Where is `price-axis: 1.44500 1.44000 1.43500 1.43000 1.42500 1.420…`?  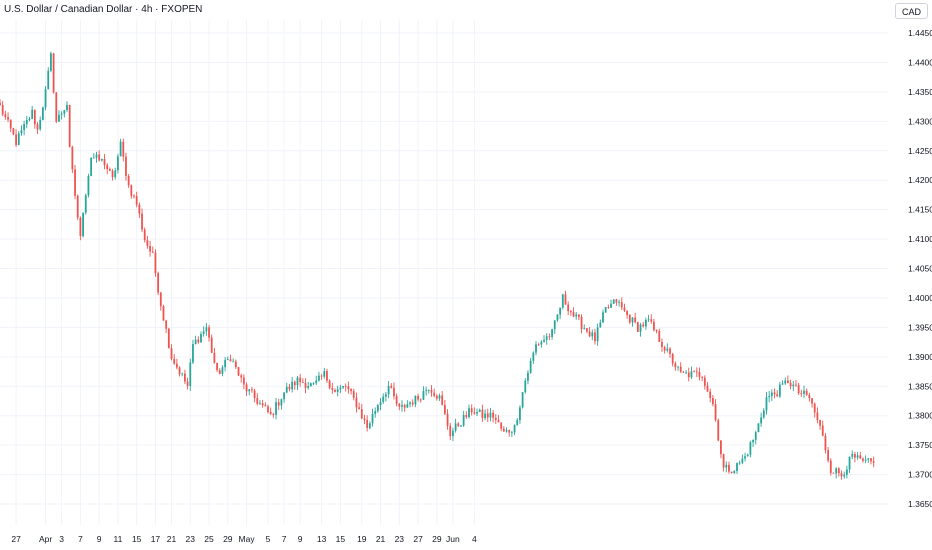 price-axis: 1.44500 1.44000 1.43500 1.43000 1.42500 1.420… is located at coordinates (920, 268).